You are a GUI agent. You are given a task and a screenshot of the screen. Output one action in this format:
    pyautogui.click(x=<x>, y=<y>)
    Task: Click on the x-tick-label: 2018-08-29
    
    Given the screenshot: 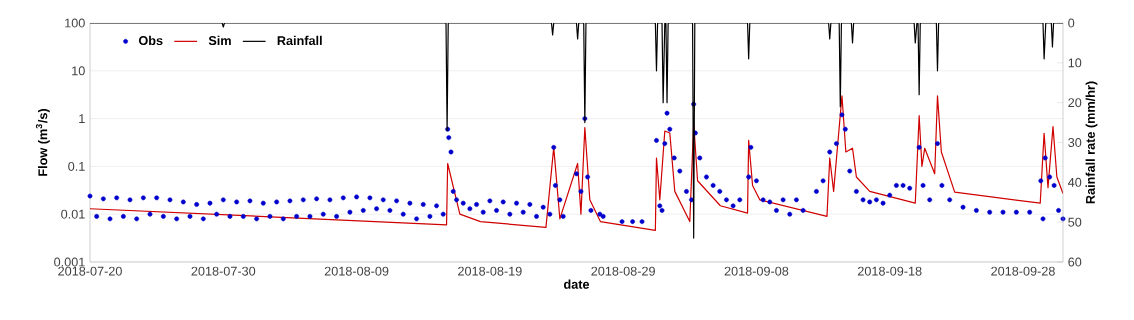 What is the action you would take?
    pyautogui.click(x=623, y=271)
    